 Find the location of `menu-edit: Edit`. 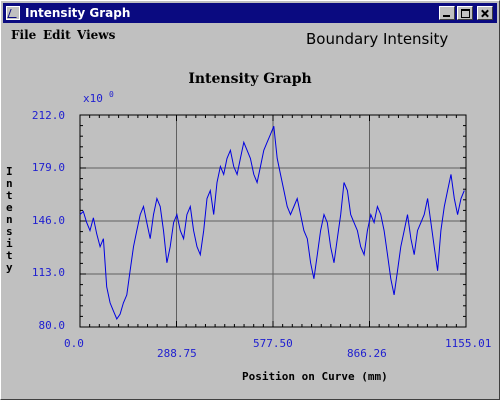

menu-edit: Edit is located at coordinates (57, 35).